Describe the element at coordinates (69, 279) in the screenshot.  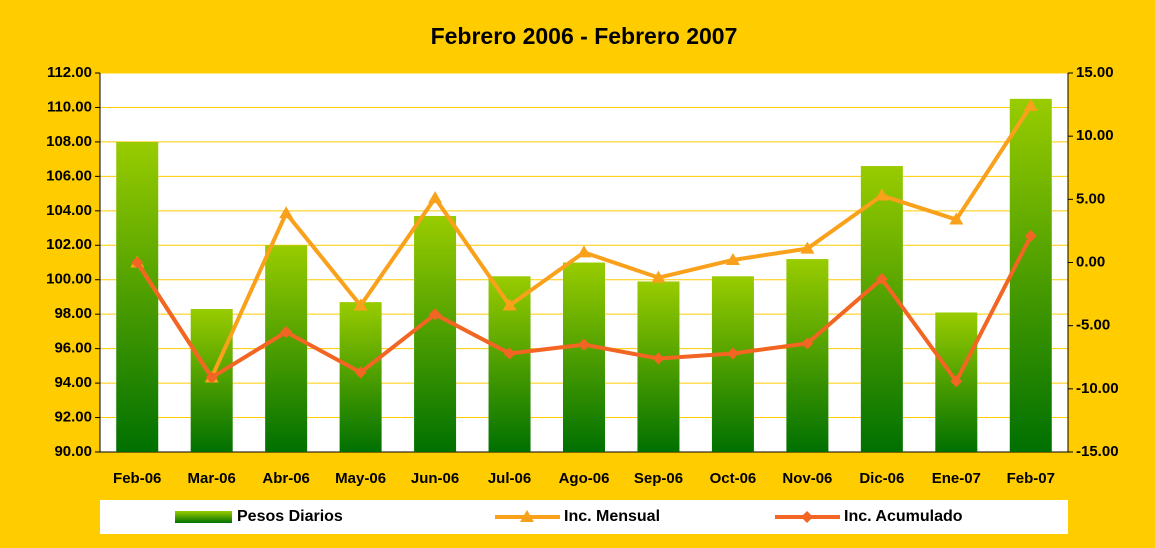
I see `y-tick-label: 100.00` at that location.